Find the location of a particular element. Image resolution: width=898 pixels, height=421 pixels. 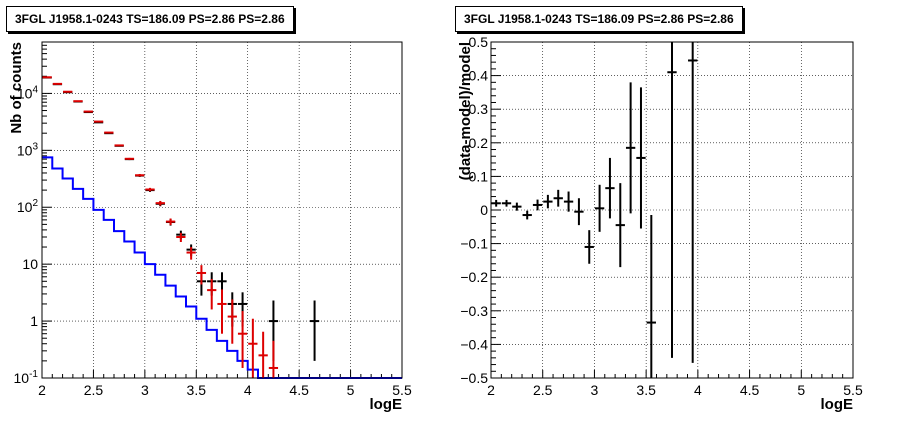

left-y-tick-label: 10⁴ is located at coordinates (28, 92).